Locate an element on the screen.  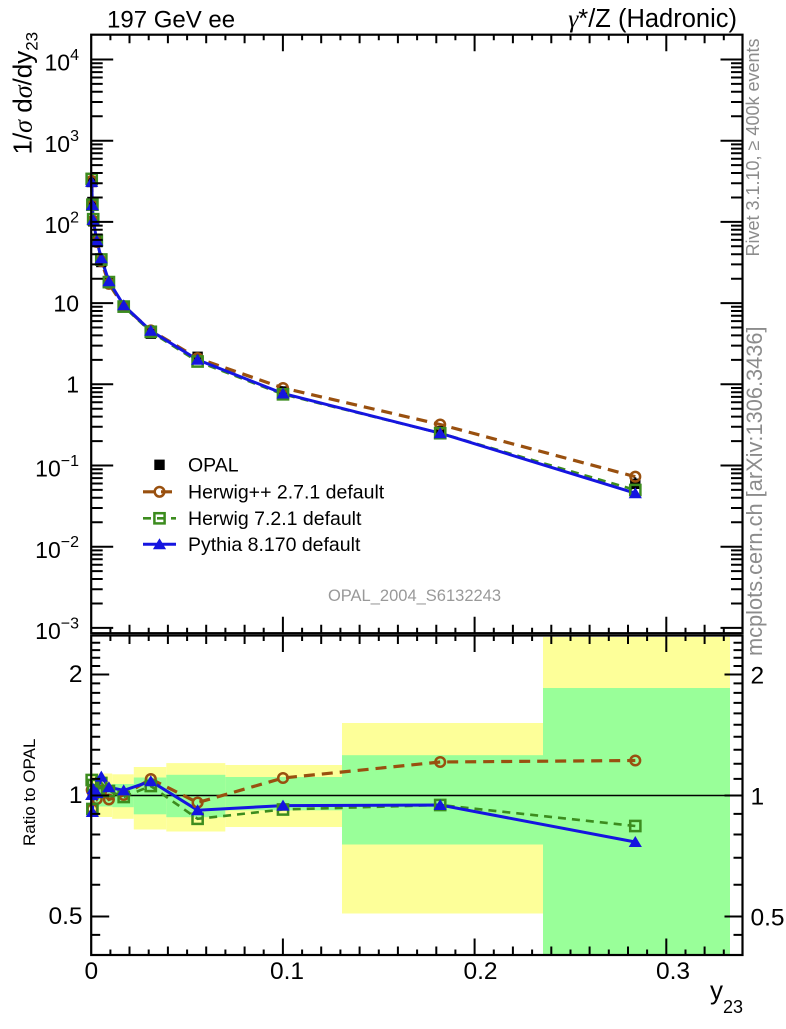
svg-text:mcplots.cern.ch [arXiv:1306.34: mcplots.cern.ch [arXiv:1306.3436] is located at coordinates (754, 491).